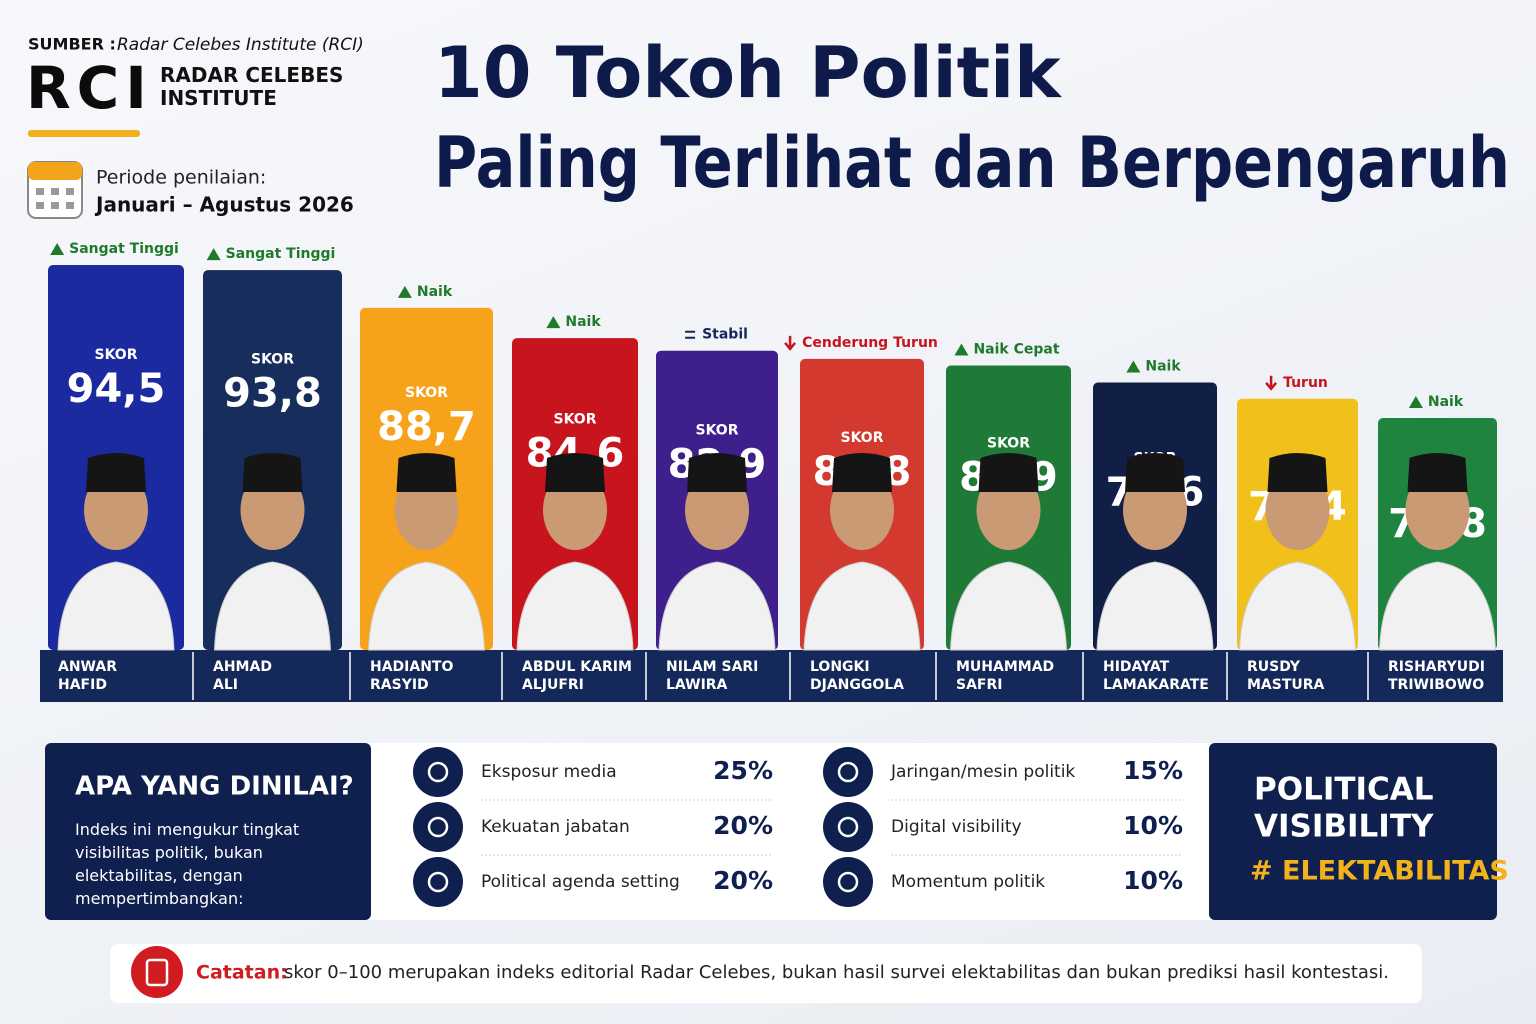 This screenshot has width=1536, height=1024. I want to click on trend: Cenderung Turun, so click(870, 343).